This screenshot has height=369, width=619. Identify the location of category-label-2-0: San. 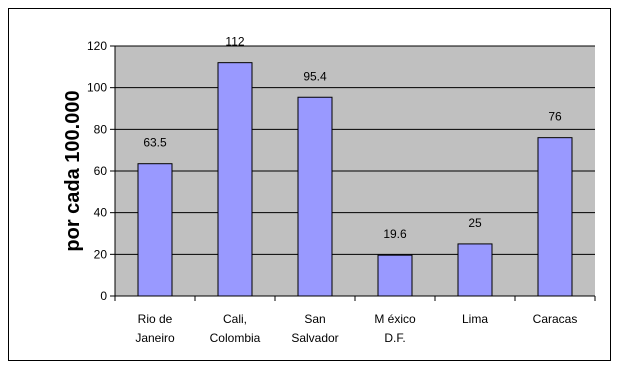
(314, 319).